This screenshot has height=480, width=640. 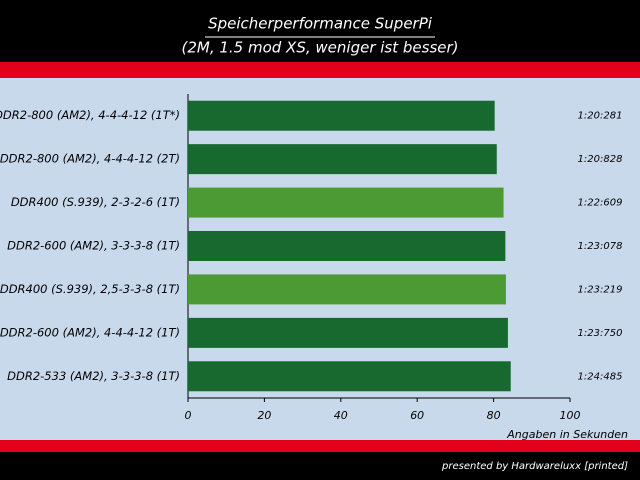 What do you see at coordinates (90, 332) in the screenshot?
I see `y-tick-label: DDR2-600 (AM2), 4-4-4-12 (1T)` at bounding box center [90, 332].